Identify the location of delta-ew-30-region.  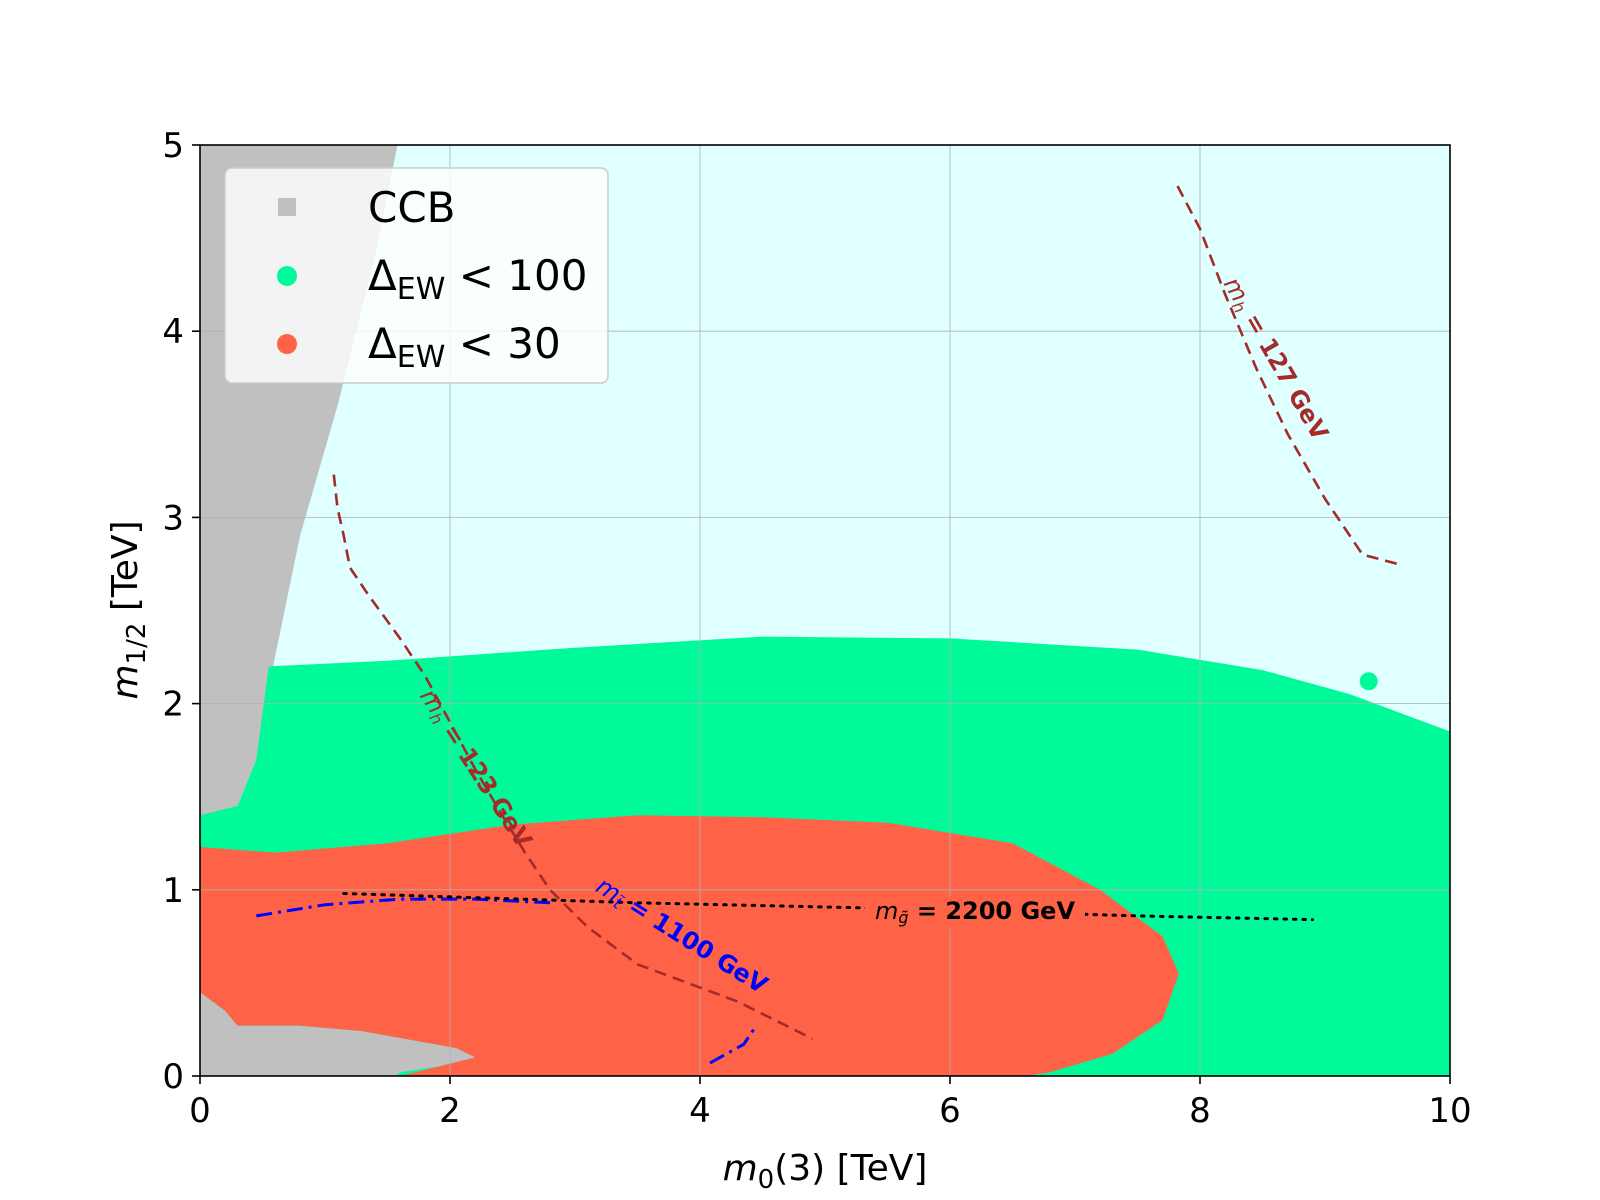
(689, 945).